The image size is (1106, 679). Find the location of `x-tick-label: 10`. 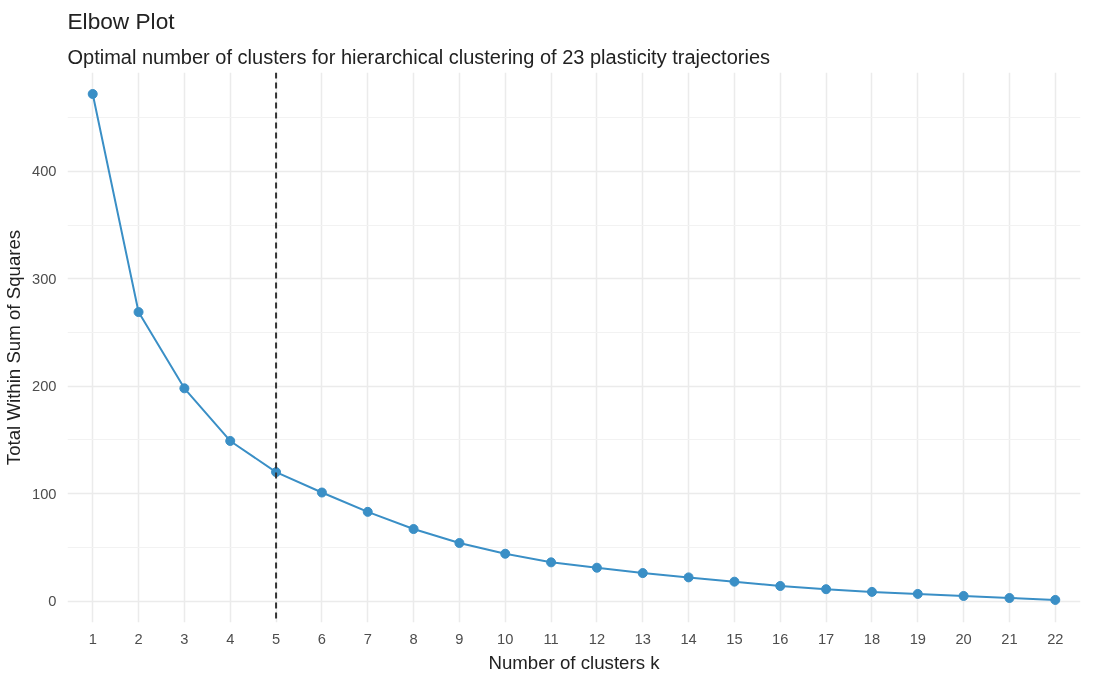

x-tick-label: 10 is located at coordinates (505, 638).